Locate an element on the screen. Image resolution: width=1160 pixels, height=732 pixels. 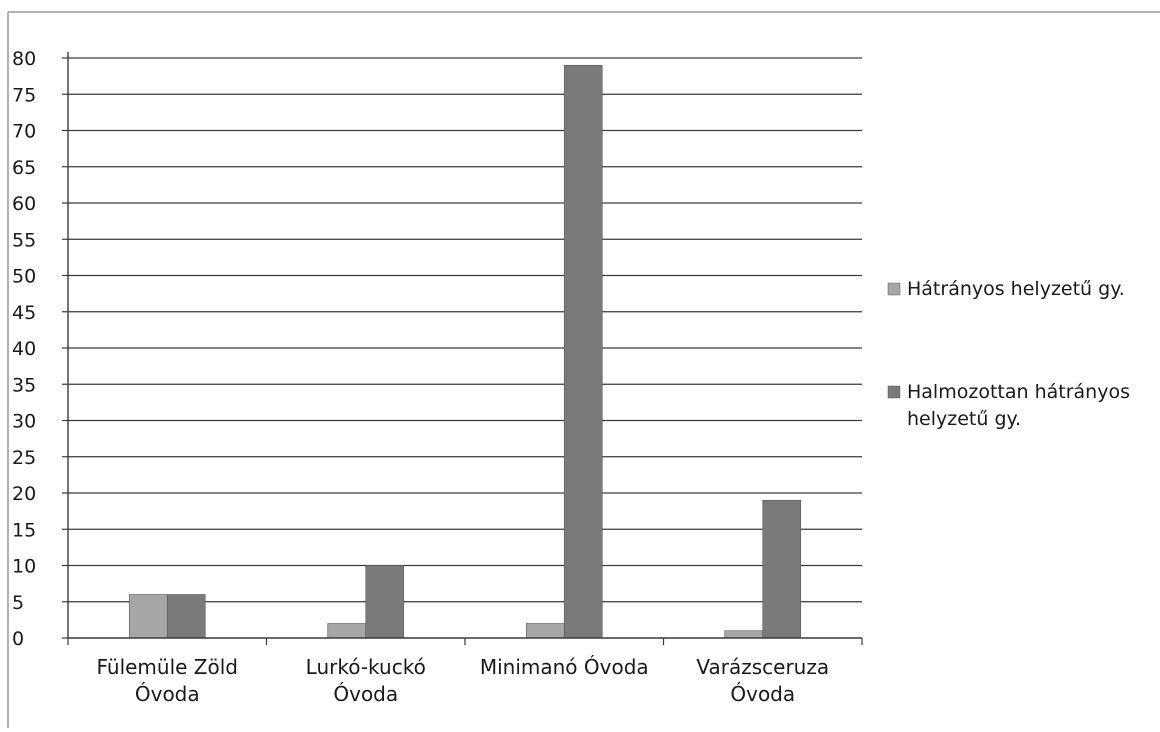
y-tick-label: 20 is located at coordinates (24, 494).